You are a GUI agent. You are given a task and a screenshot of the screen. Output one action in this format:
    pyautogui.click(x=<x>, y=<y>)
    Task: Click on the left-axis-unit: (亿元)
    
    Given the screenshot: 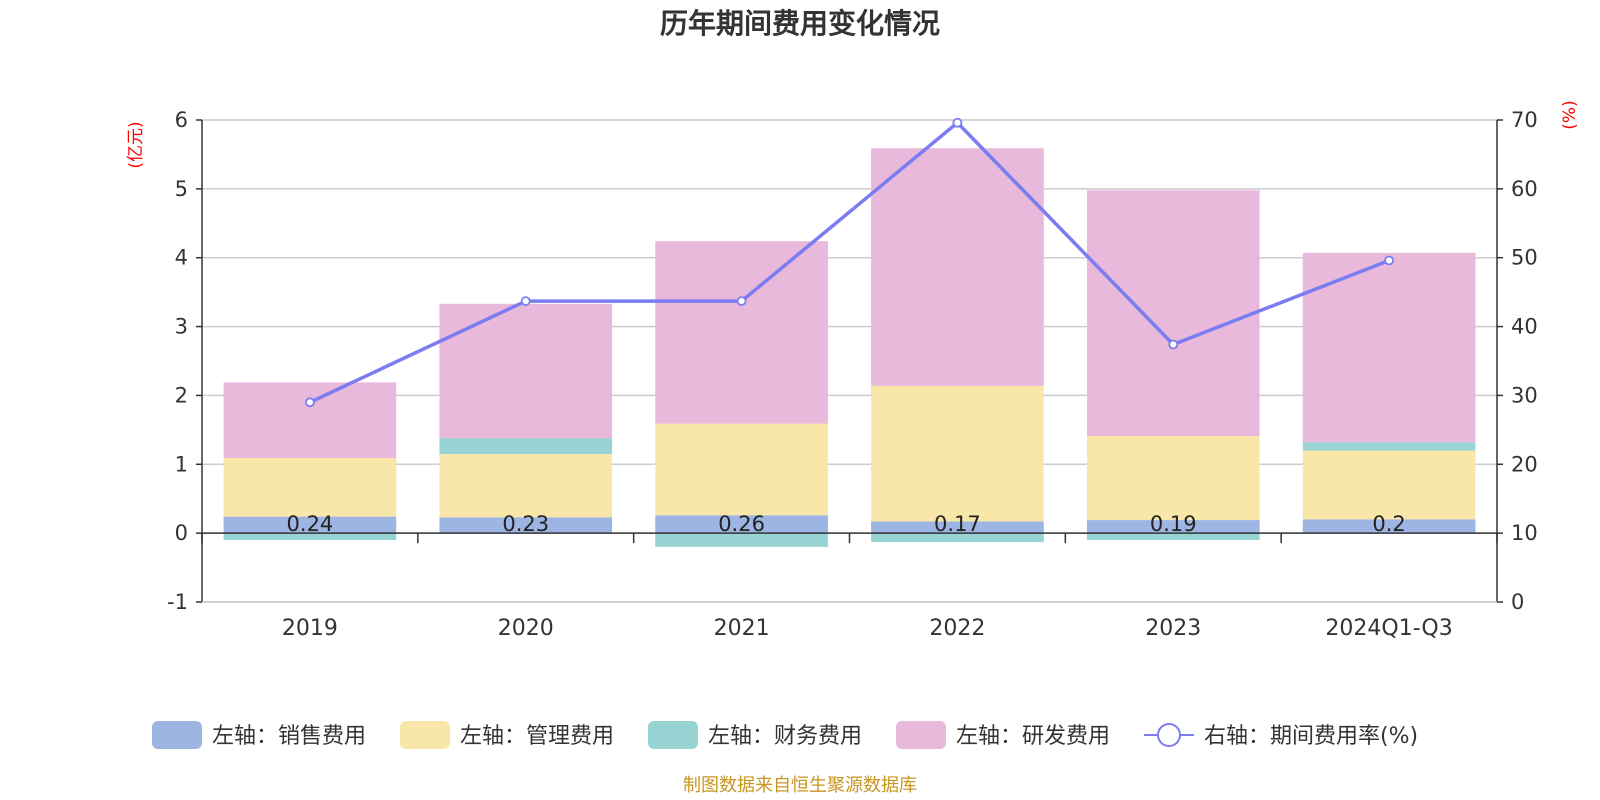 What is the action you would take?
    pyautogui.click(x=136, y=144)
    